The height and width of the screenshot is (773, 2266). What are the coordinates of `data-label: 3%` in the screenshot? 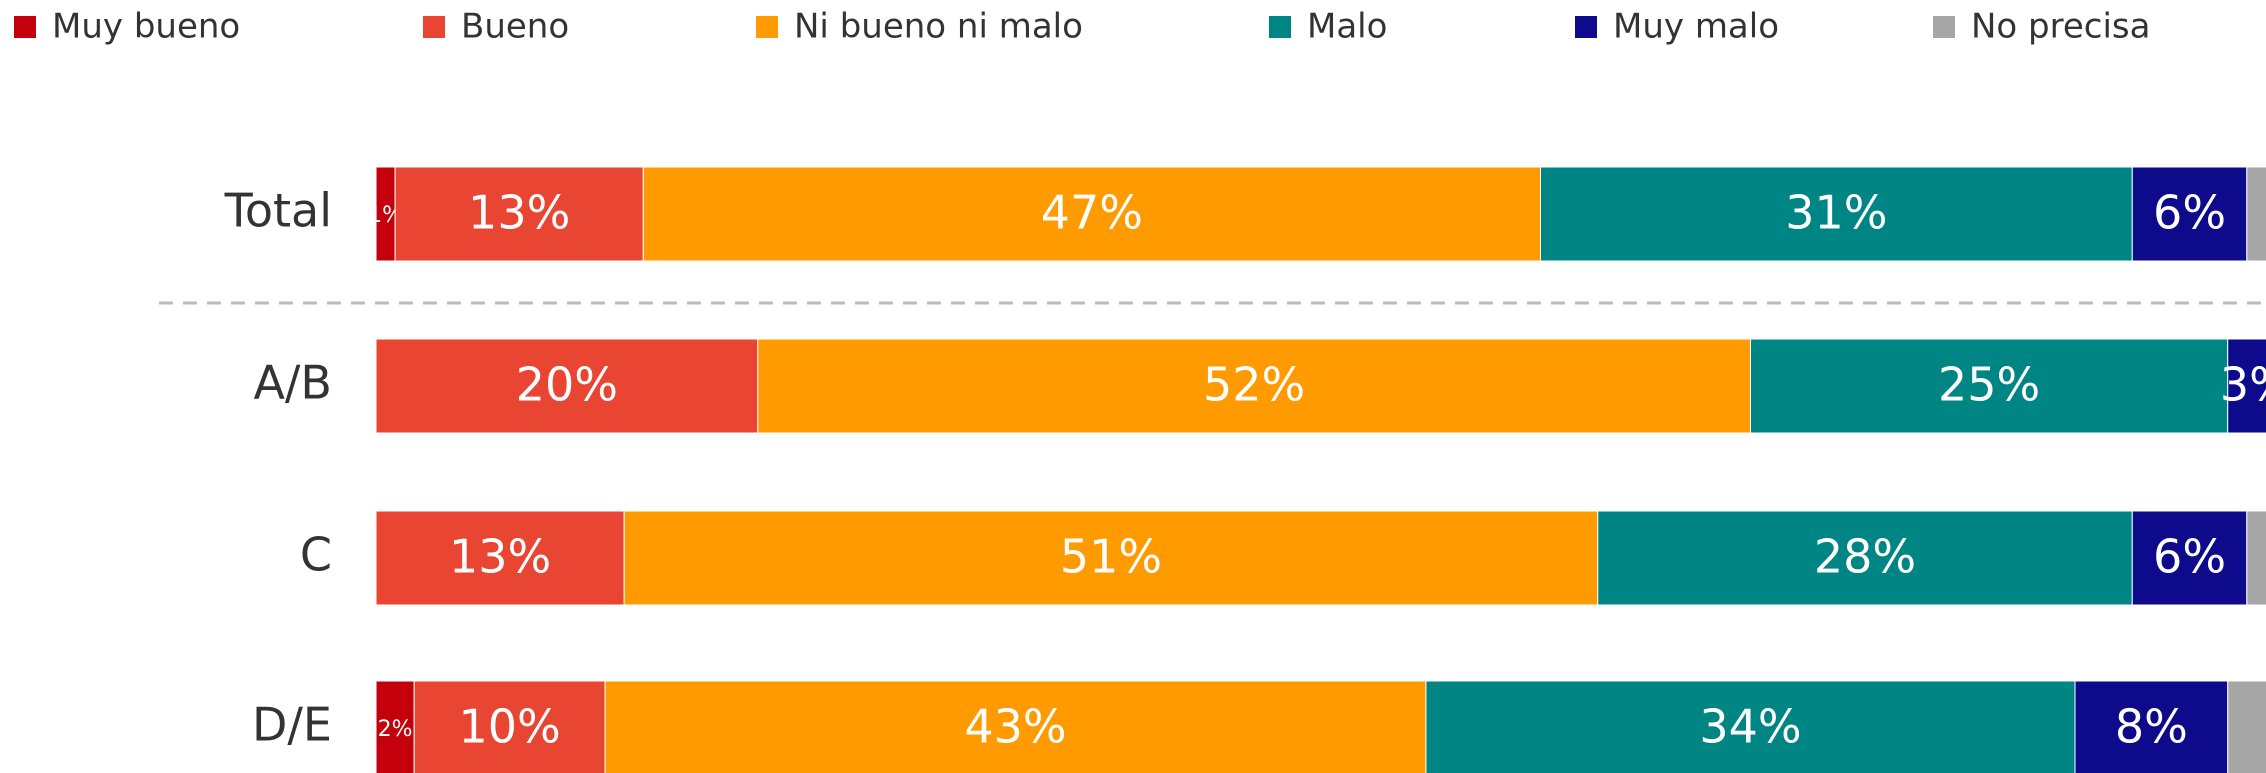 It's located at (2243, 385).